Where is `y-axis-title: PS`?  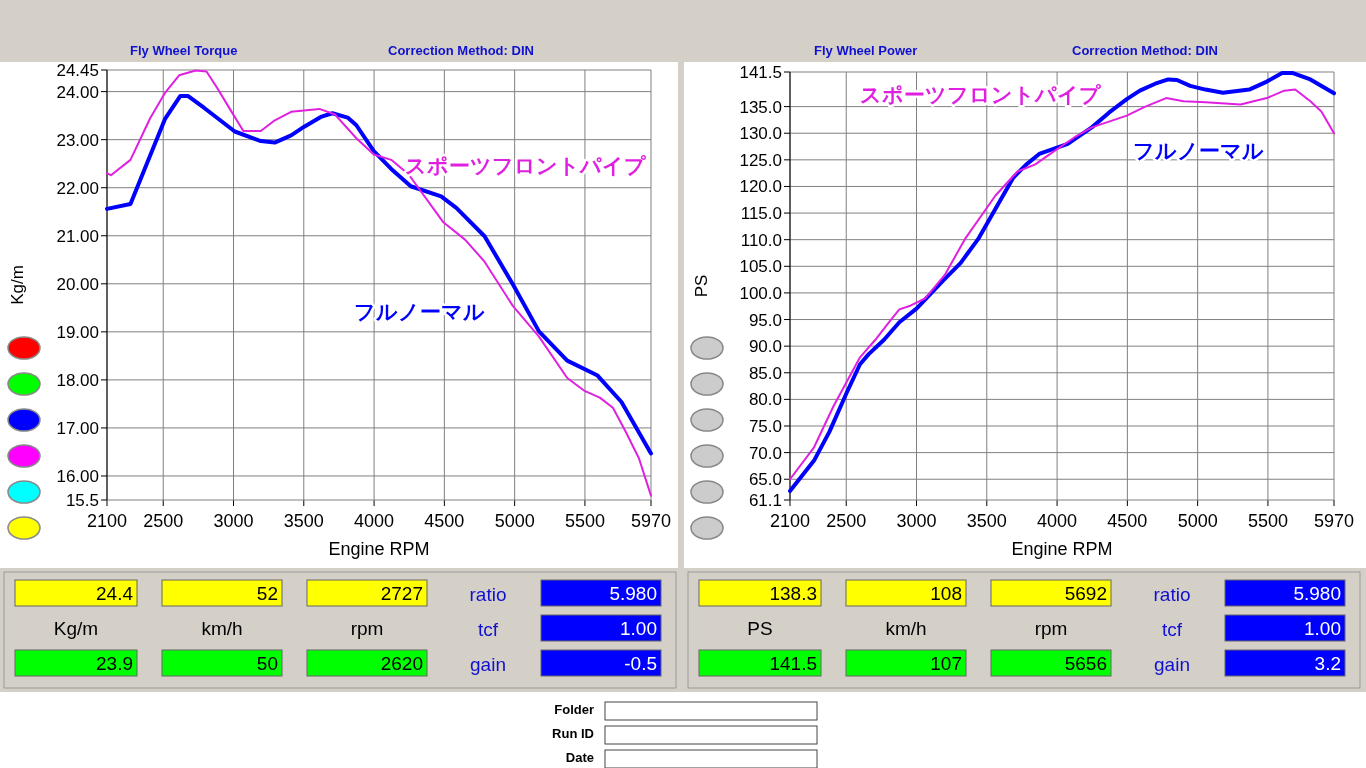 y-axis-title: PS is located at coordinates (701, 286).